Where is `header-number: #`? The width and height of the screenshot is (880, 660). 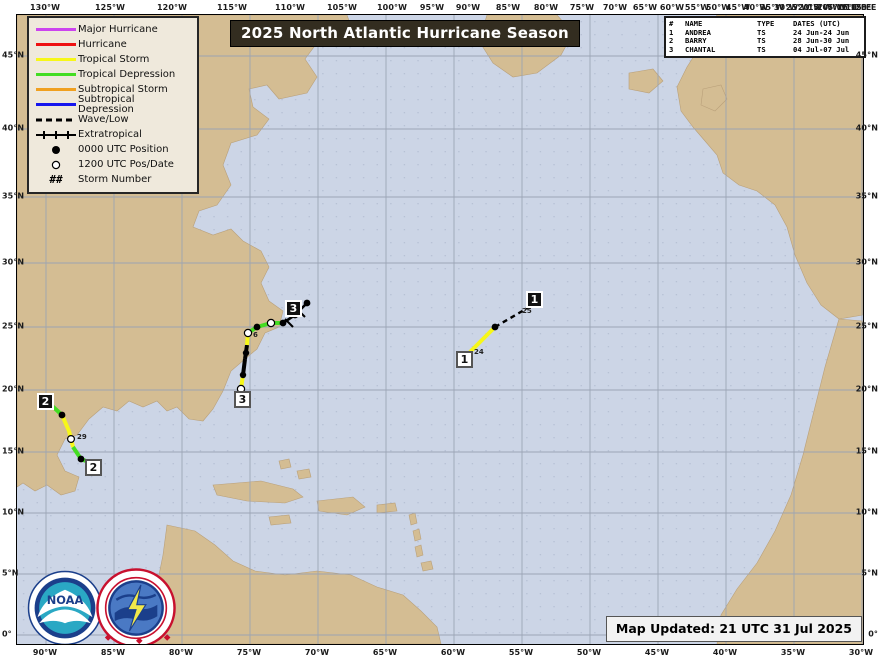
header-number: # is located at coordinates (671, 23).